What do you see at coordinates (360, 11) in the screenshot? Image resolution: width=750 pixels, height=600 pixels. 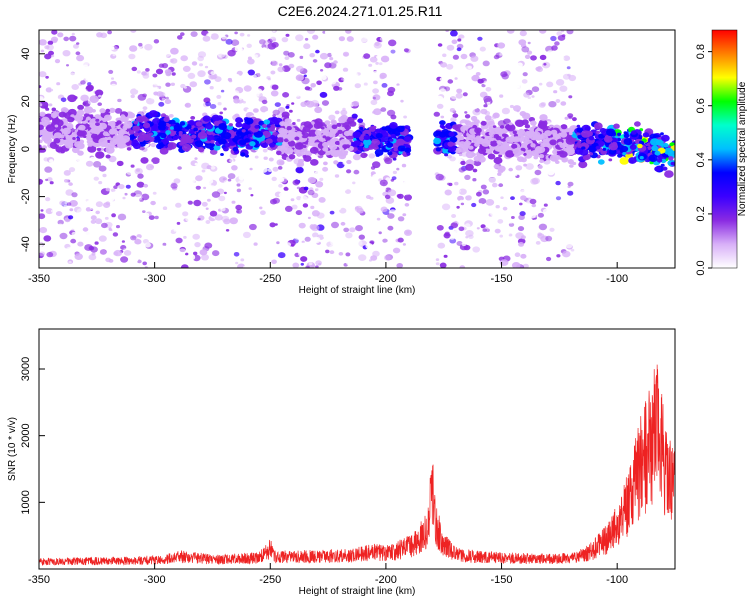 I see `chart-title: C2E6.2024.271.01.25.R11` at bounding box center [360, 11].